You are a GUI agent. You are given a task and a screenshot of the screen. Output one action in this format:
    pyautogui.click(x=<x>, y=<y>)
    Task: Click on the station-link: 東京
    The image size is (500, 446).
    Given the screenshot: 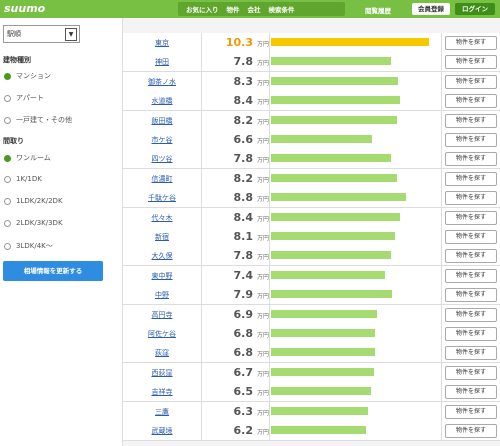 What is the action you would take?
    pyautogui.click(x=162, y=43)
    